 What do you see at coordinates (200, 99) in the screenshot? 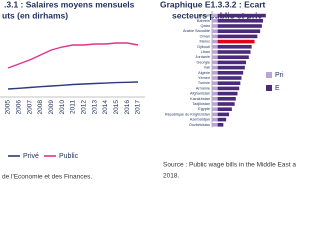
I see `category-label: Kazakhstan` at bounding box center [200, 99].